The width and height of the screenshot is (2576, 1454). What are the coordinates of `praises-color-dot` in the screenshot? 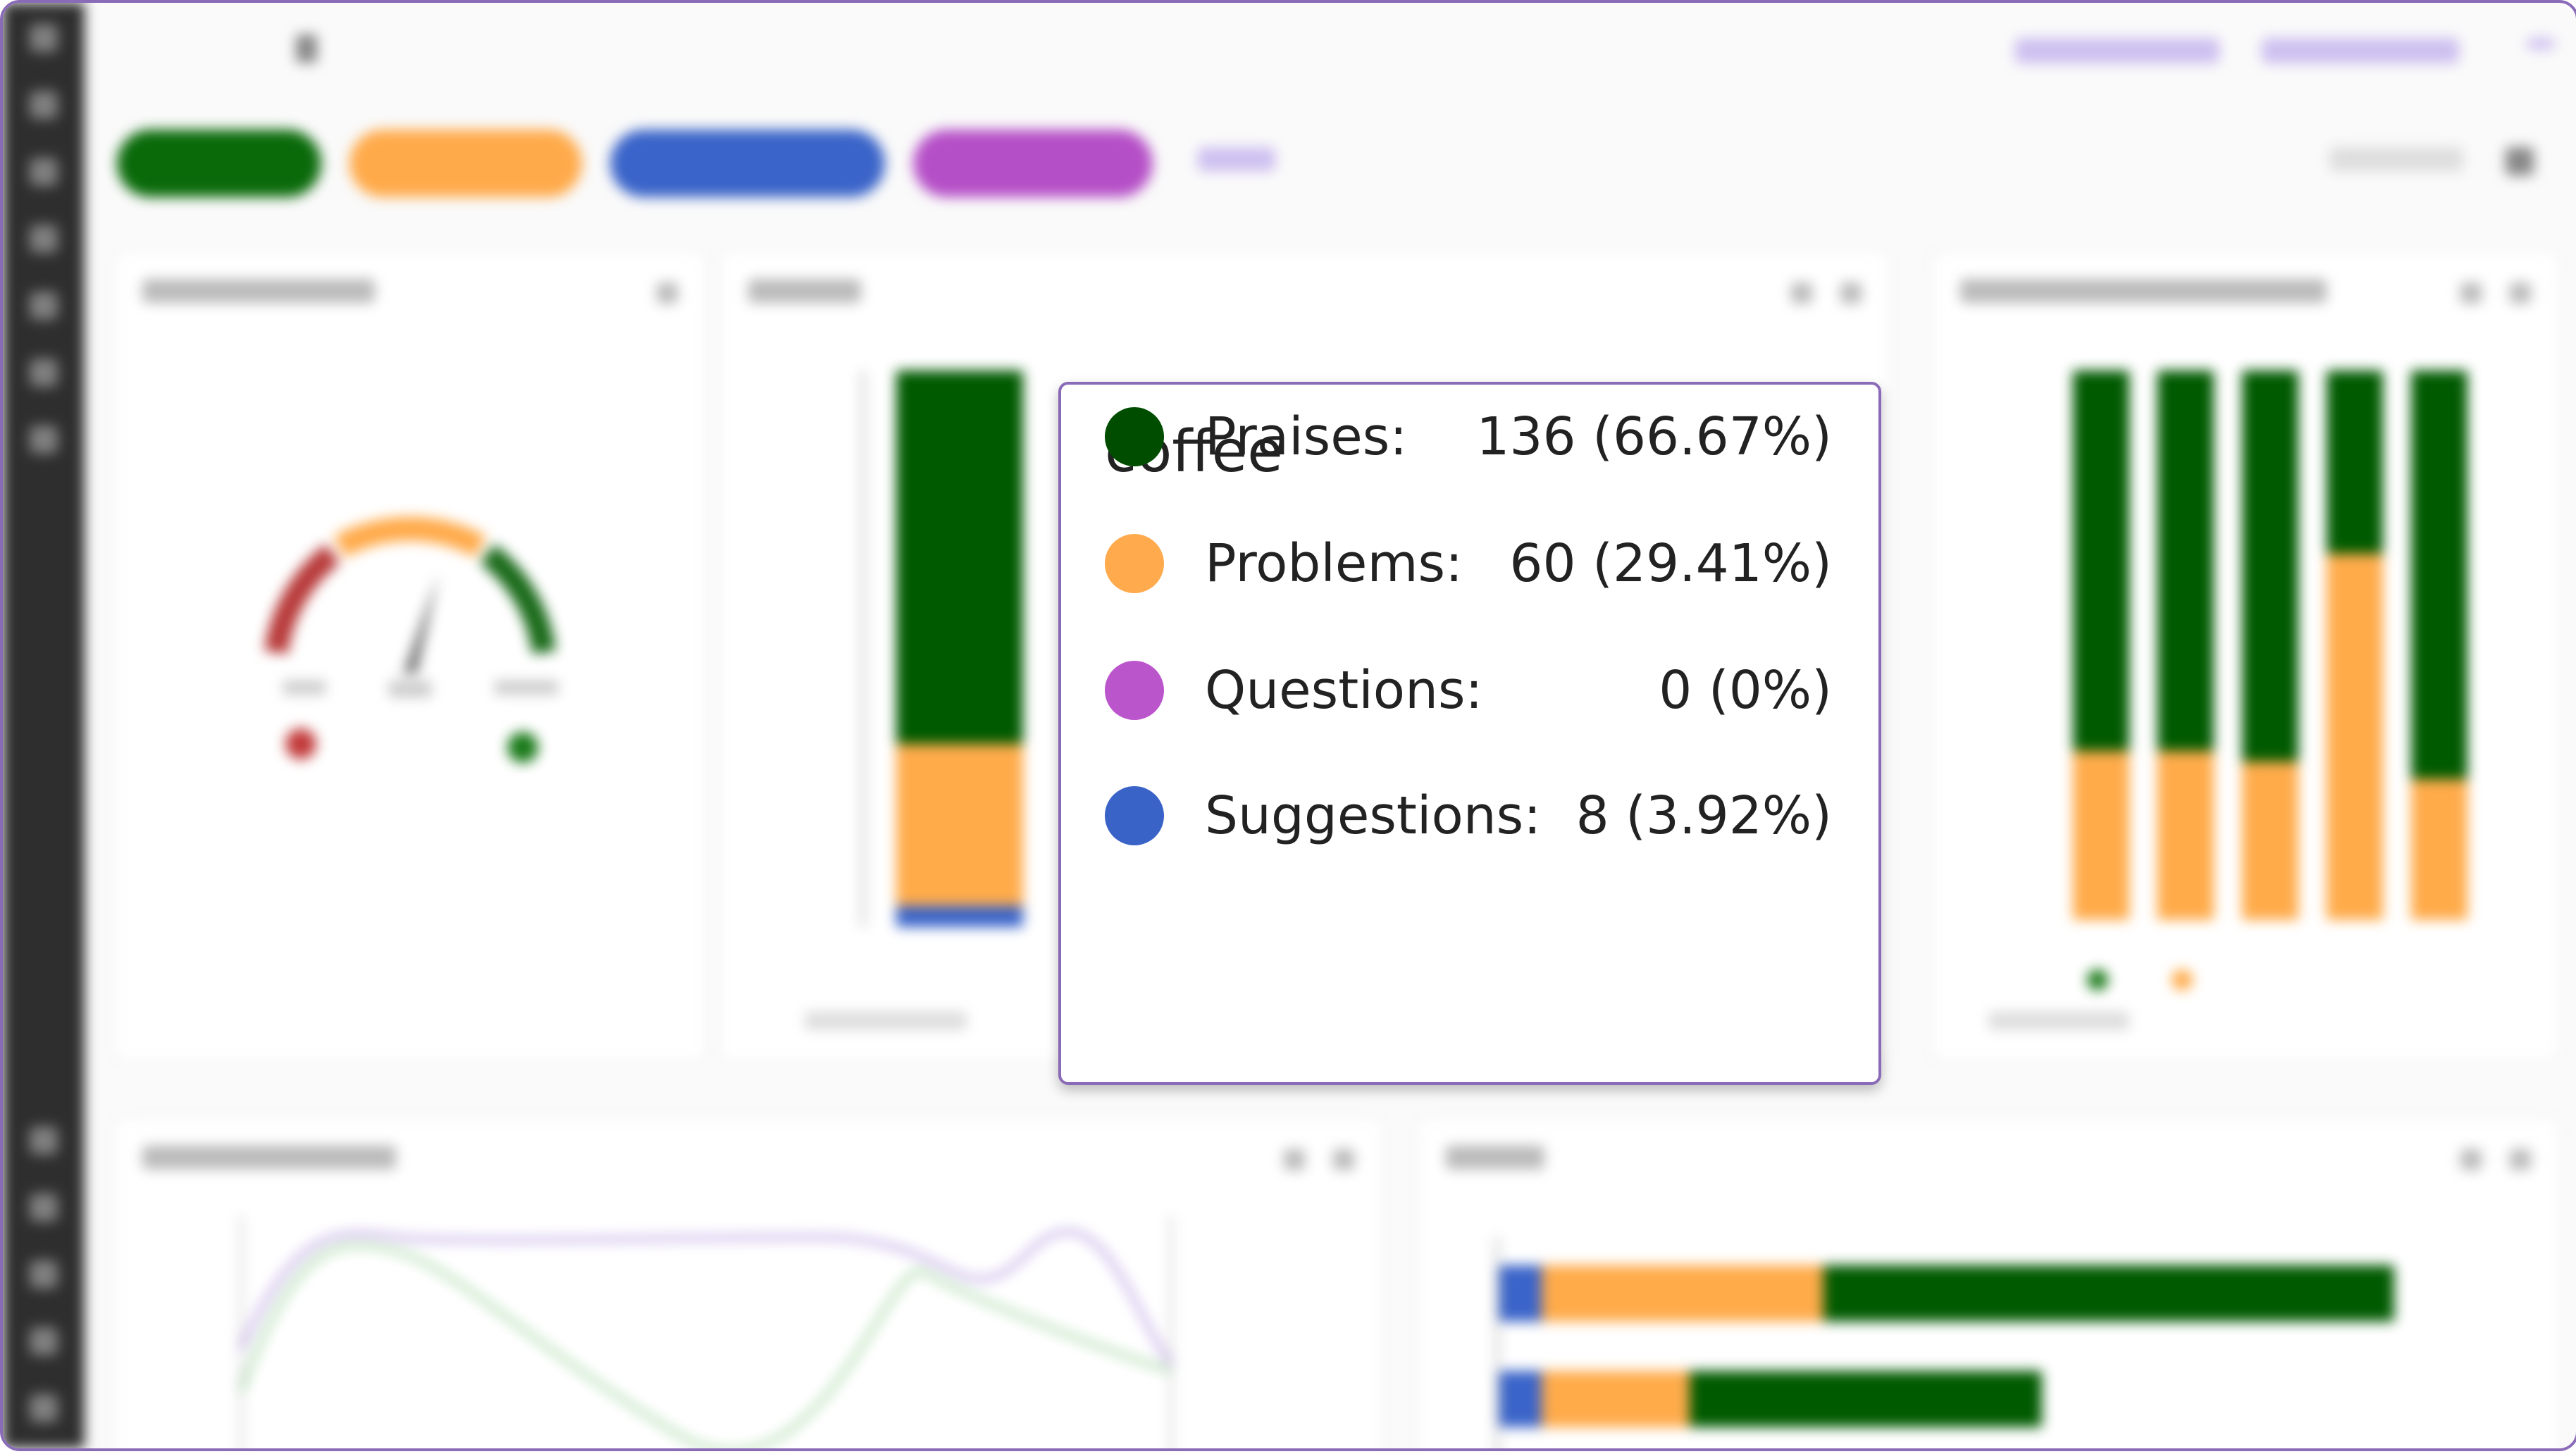 It's located at (1134, 436).